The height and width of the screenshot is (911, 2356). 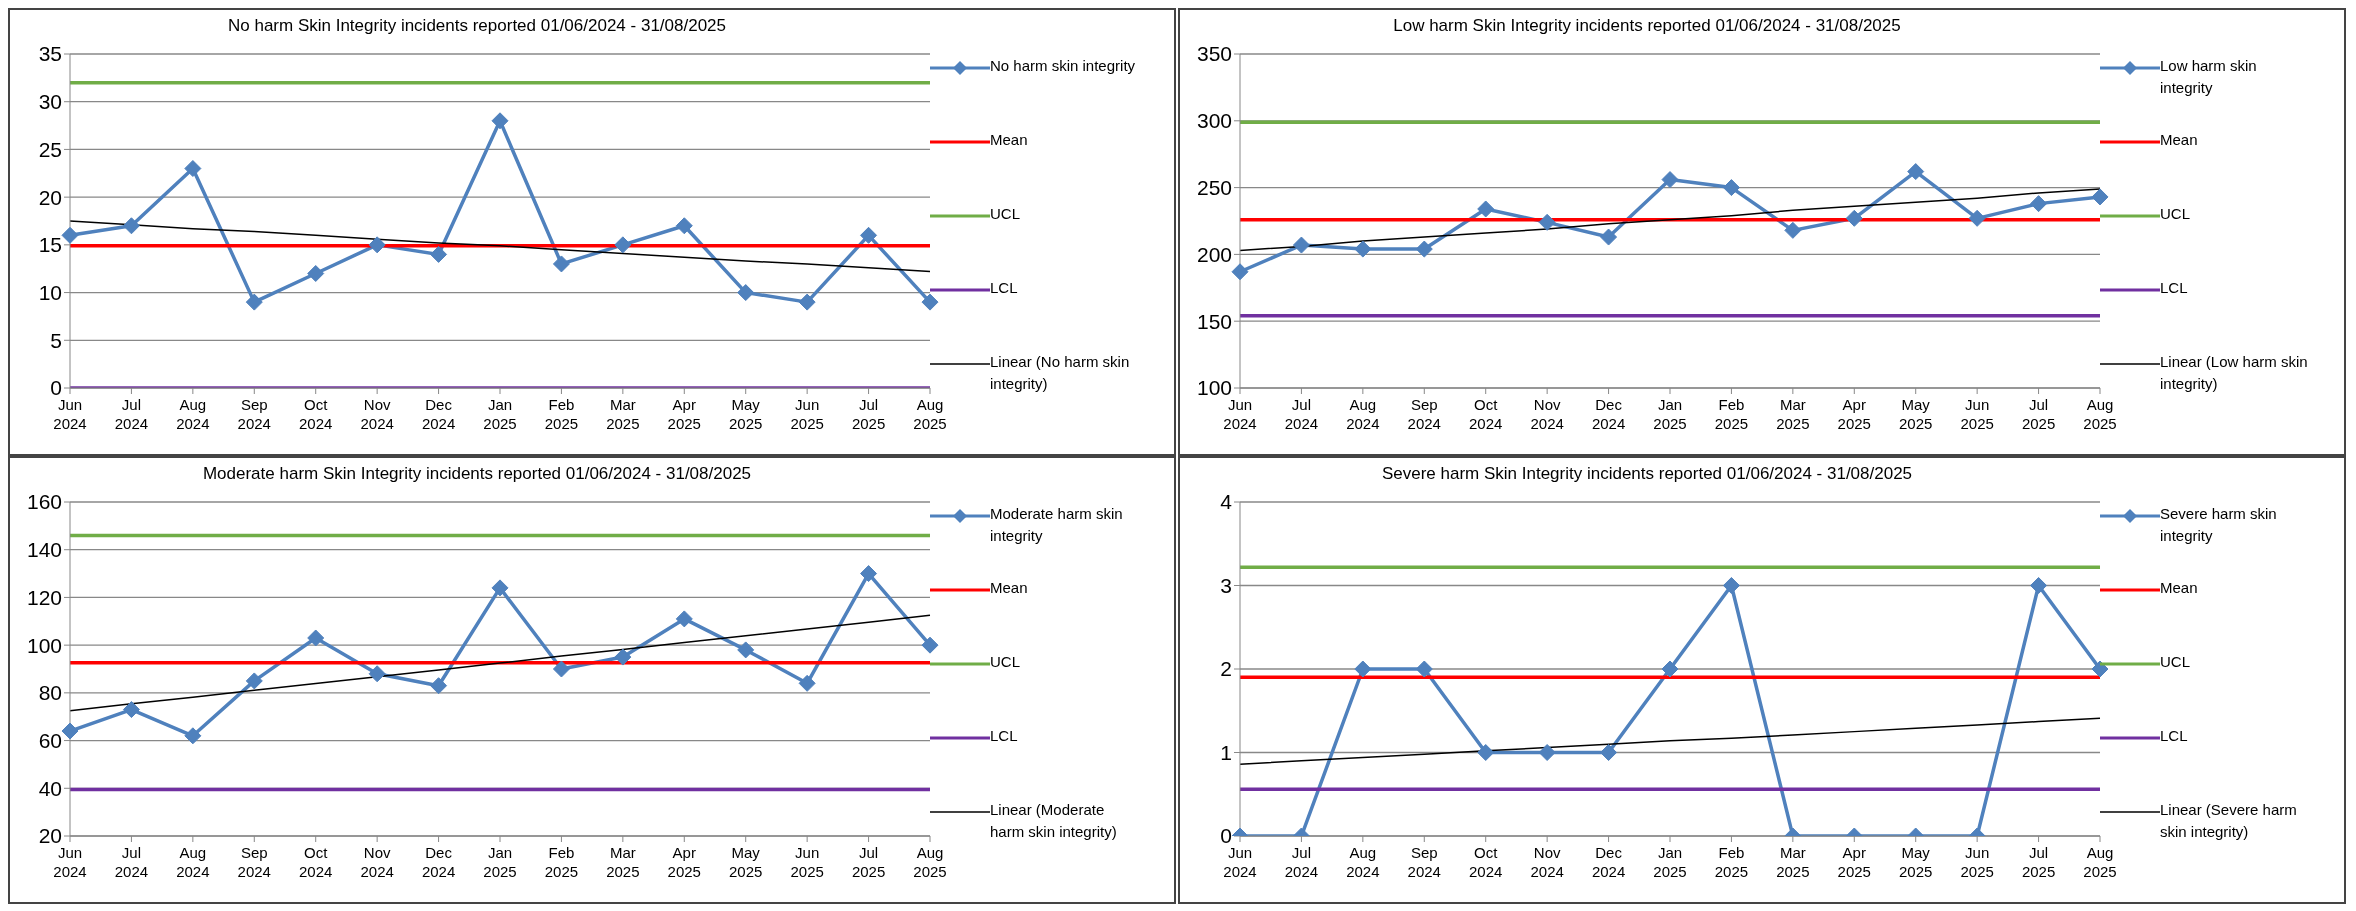 What do you see at coordinates (50, 245) in the screenshot?
I see `y-tick-label: 15` at bounding box center [50, 245].